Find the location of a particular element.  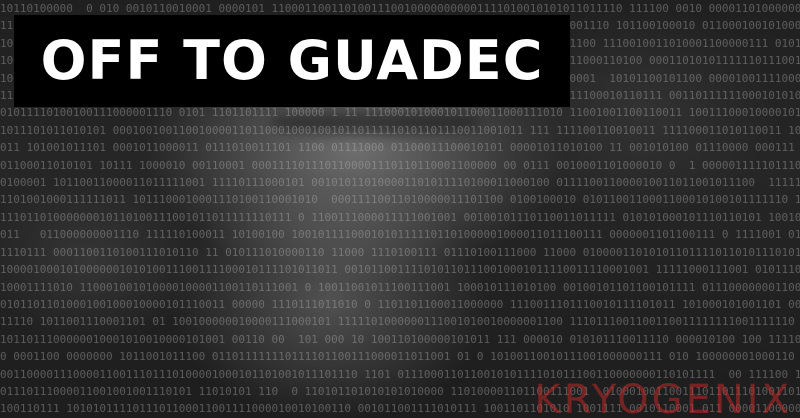

page-title: OFF TO GUADEC is located at coordinates (292, 60).